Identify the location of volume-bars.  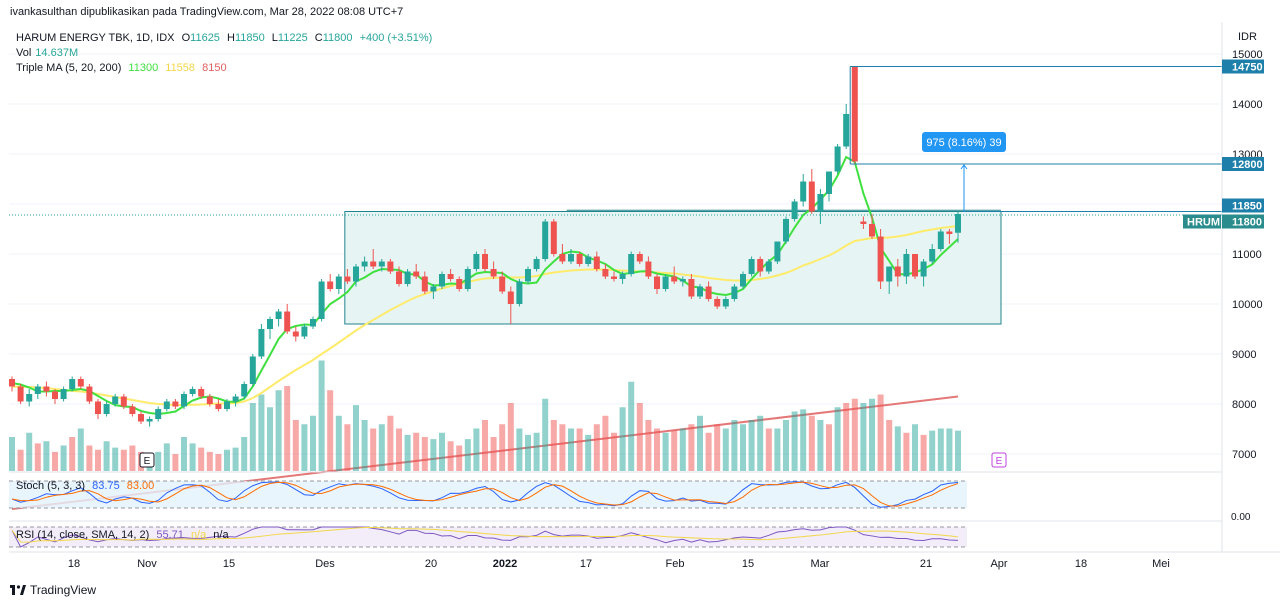
(485, 415).